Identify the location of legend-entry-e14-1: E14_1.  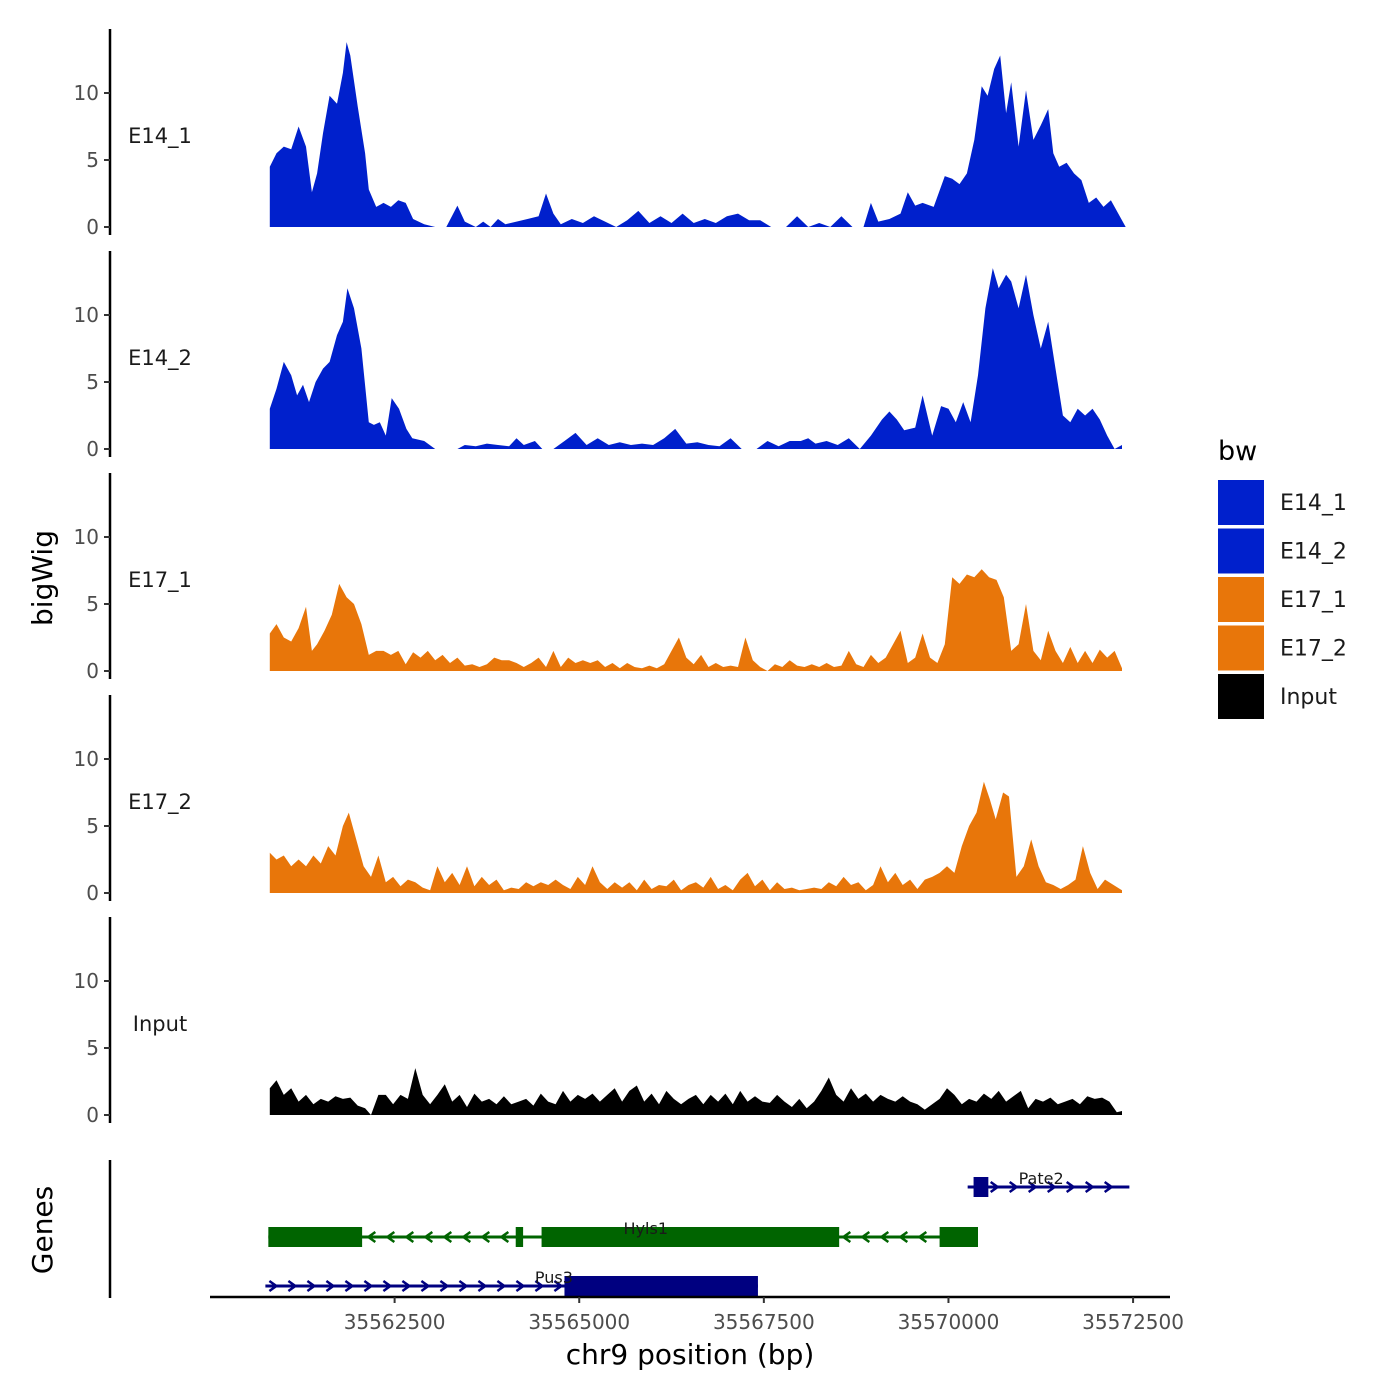
(1282, 502).